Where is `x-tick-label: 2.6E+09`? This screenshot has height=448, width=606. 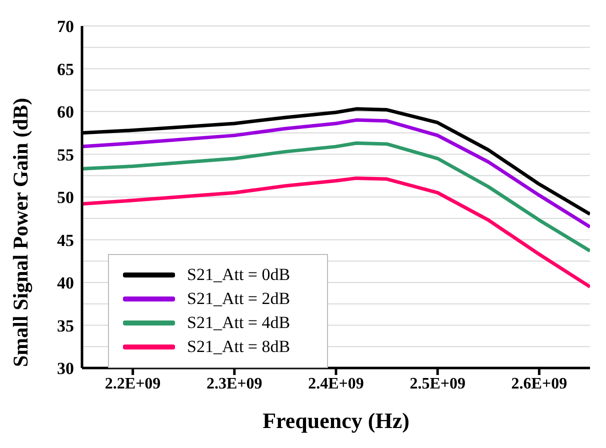 x-tick-label: 2.6E+09 is located at coordinates (539, 383).